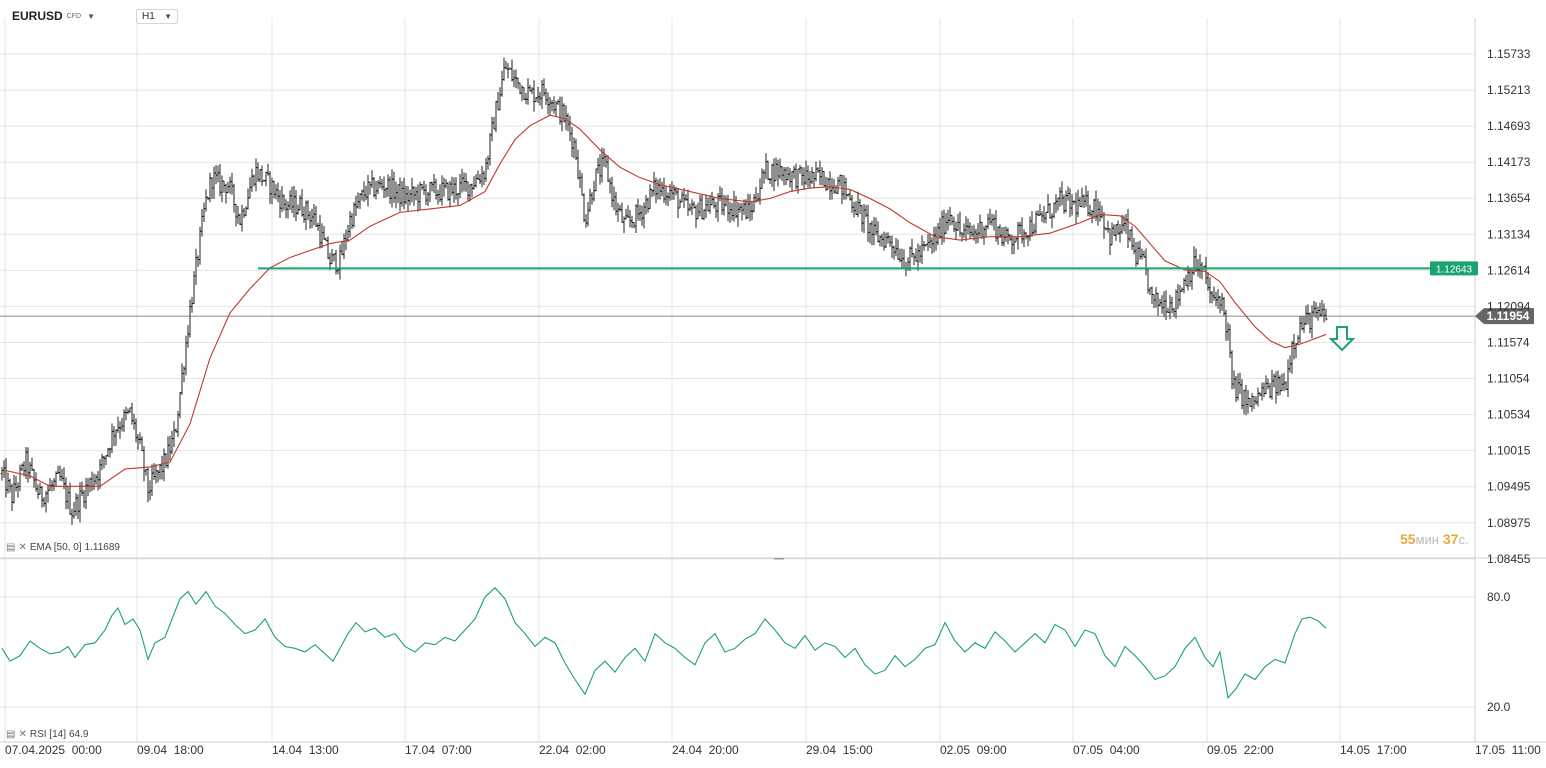  What do you see at coordinates (55, 547) in the screenshot?
I see `ema-label: EMA [50, 0]` at bounding box center [55, 547].